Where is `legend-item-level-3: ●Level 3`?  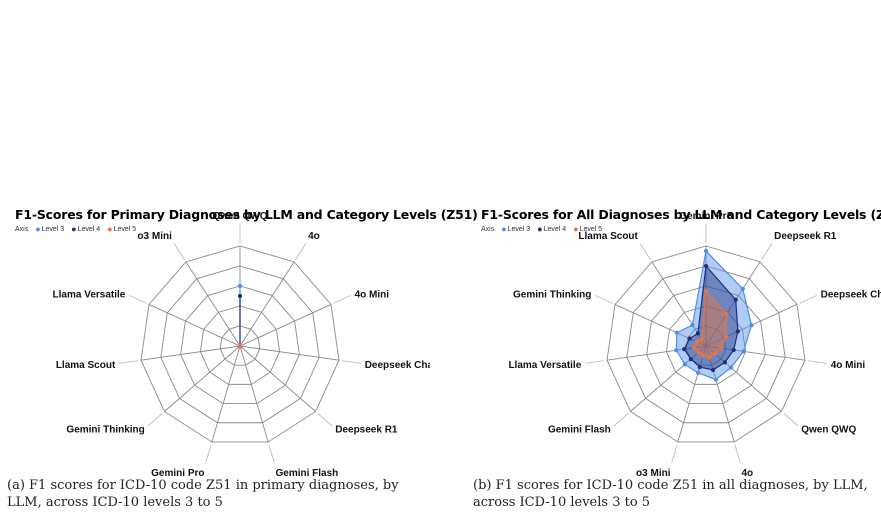 legend-item-level-3: ●Level 3 is located at coordinates (516, 229).